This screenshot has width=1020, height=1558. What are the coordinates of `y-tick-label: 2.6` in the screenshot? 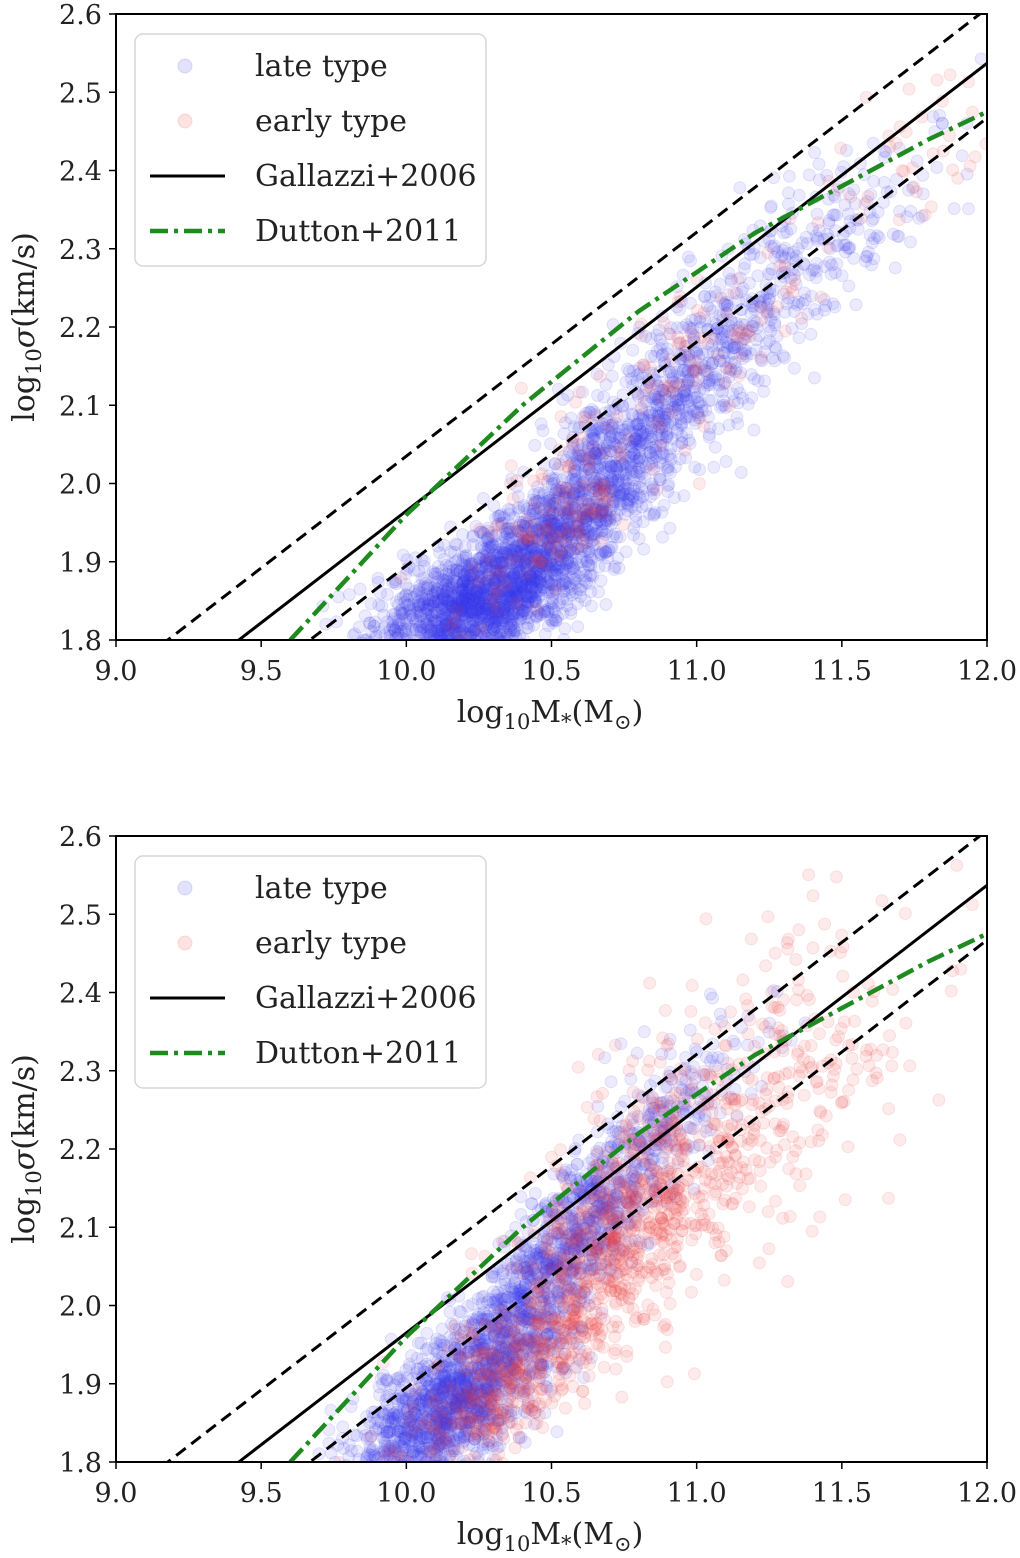 It's located at (80, 15).